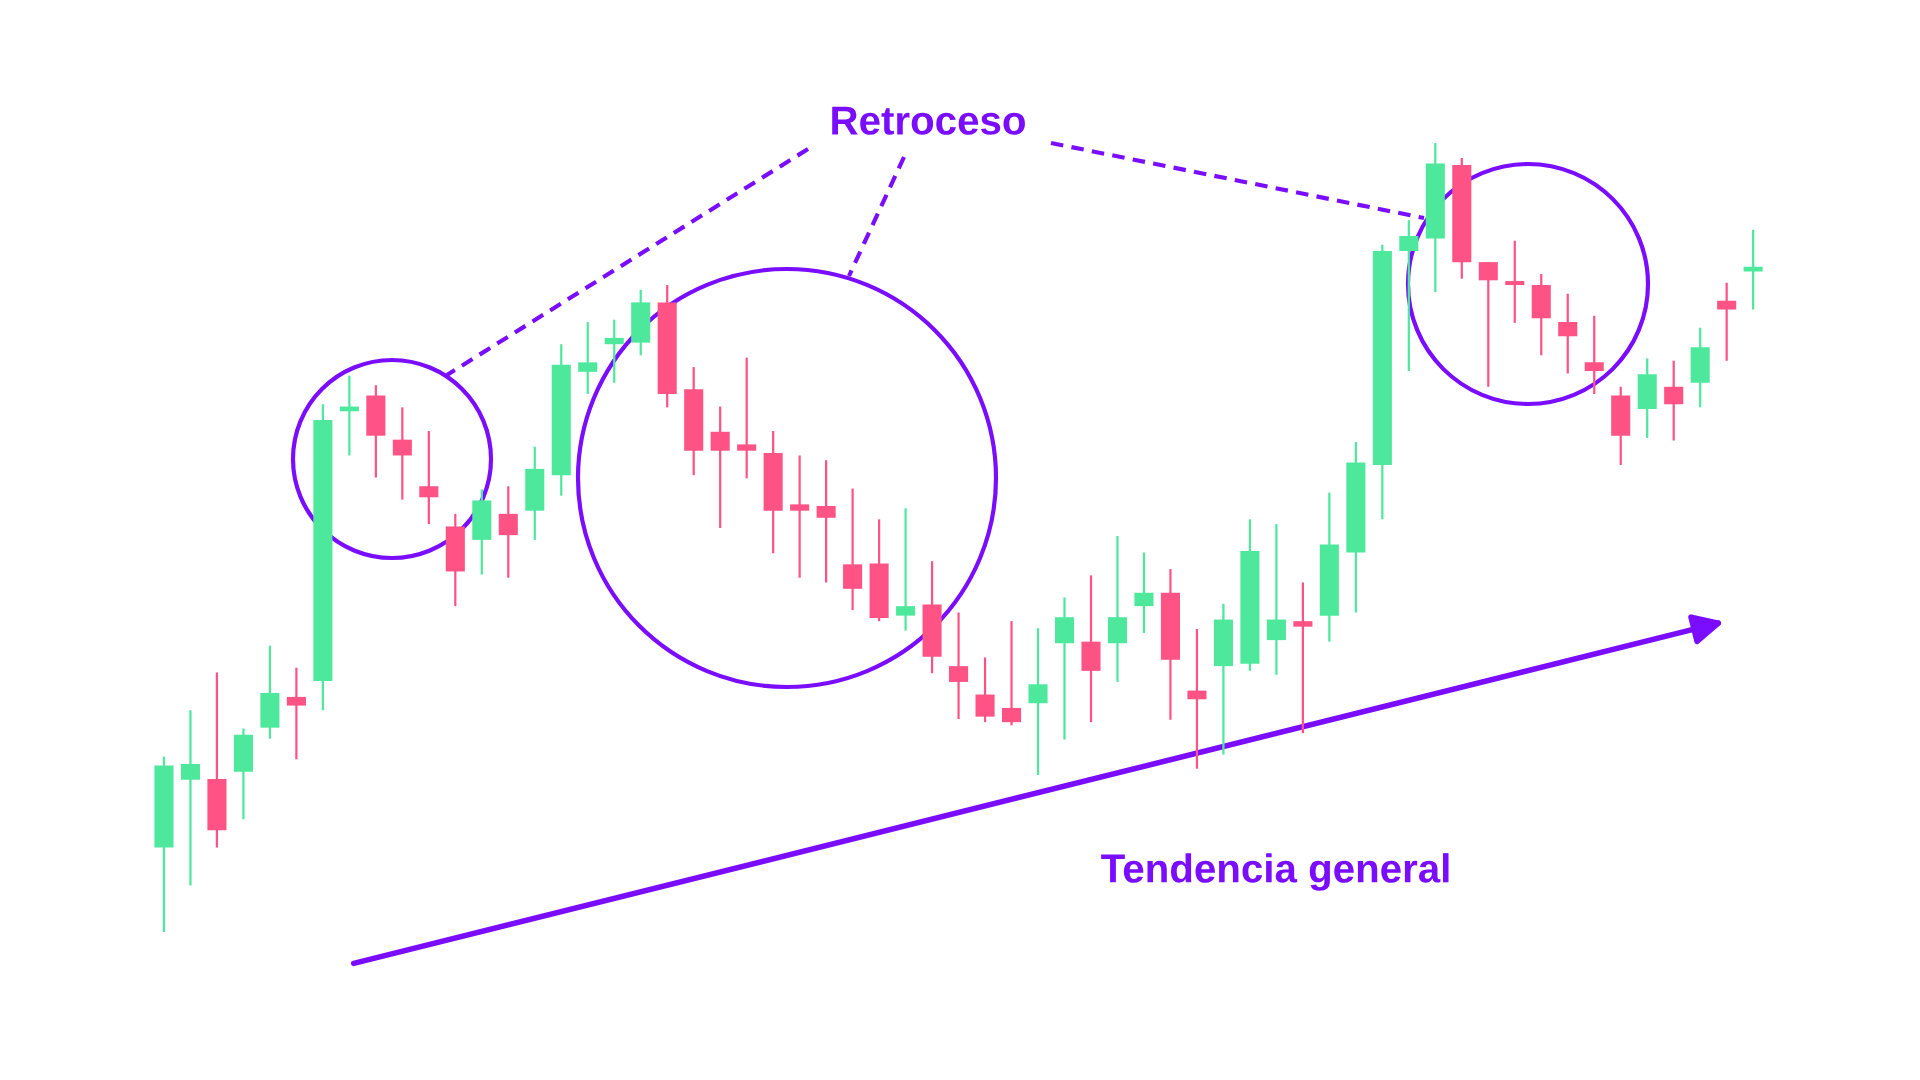  What do you see at coordinates (1275, 872) in the screenshot?
I see `annotation: Tendencia general` at bounding box center [1275, 872].